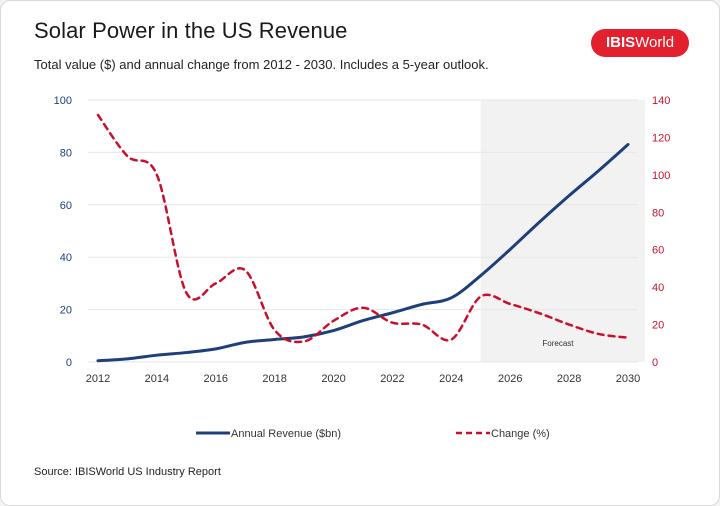 This screenshot has height=506, width=720. Describe the element at coordinates (510, 379) in the screenshot. I see `x-tick-label: 2026` at that location.